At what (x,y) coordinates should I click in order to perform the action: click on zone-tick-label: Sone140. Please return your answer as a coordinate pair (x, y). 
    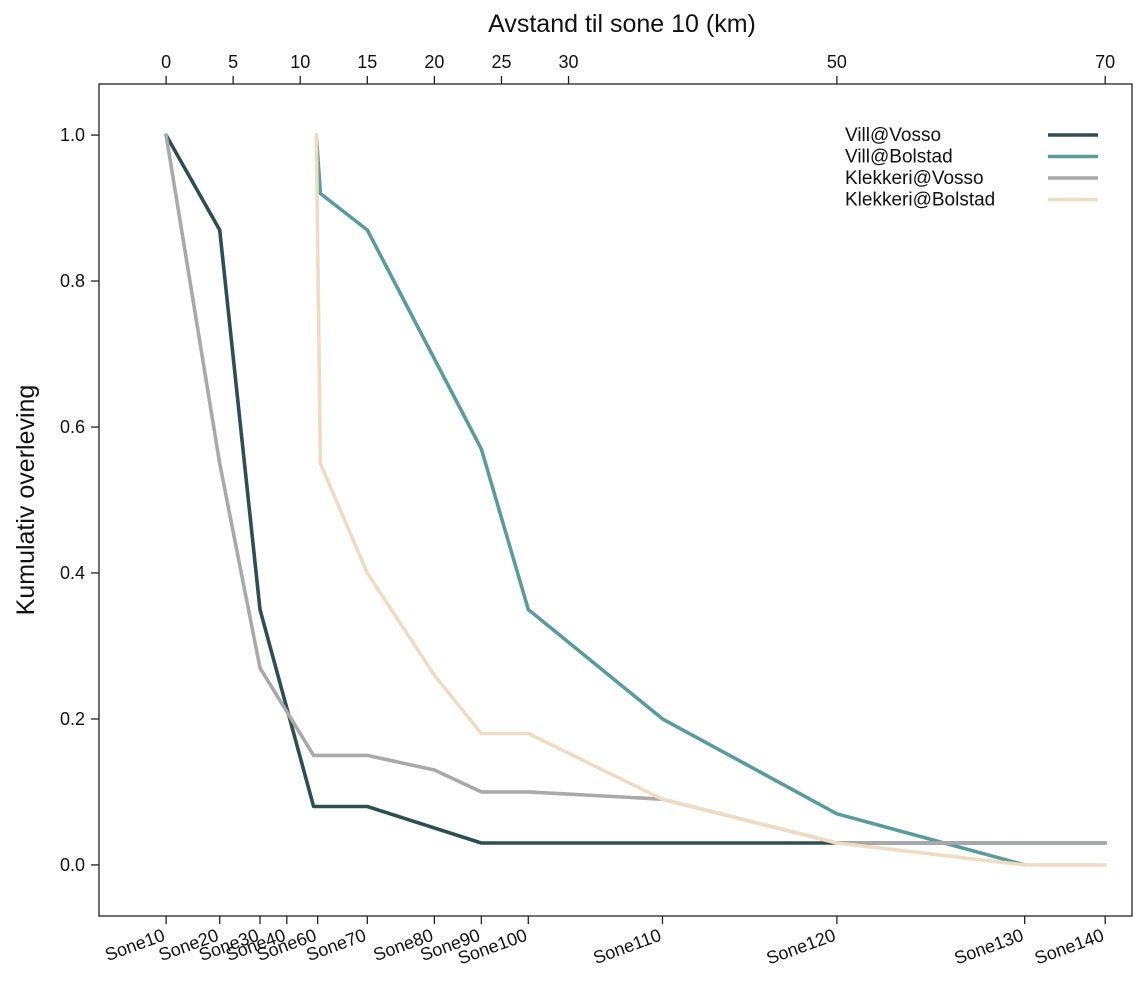
    Looking at the image, I should click on (1069, 946).